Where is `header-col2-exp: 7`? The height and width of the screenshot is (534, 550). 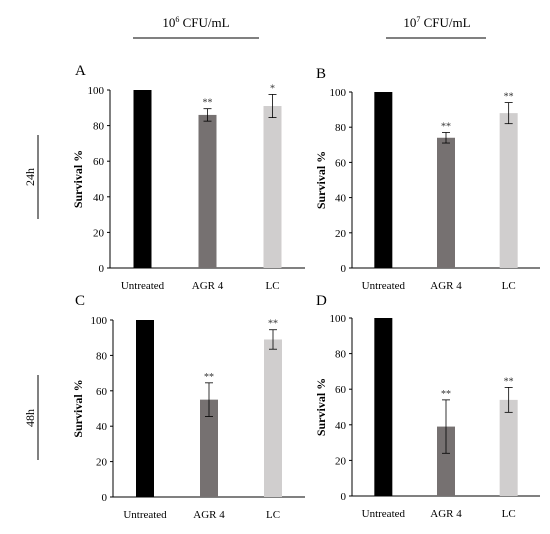
header-col2-exp: 7 is located at coordinates (418, 19).